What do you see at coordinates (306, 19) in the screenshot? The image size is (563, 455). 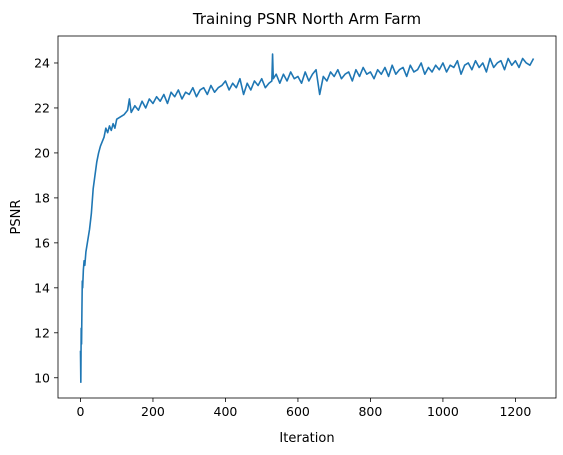 I see `chart-title: Training PSNR North Arm Farm` at bounding box center [306, 19].